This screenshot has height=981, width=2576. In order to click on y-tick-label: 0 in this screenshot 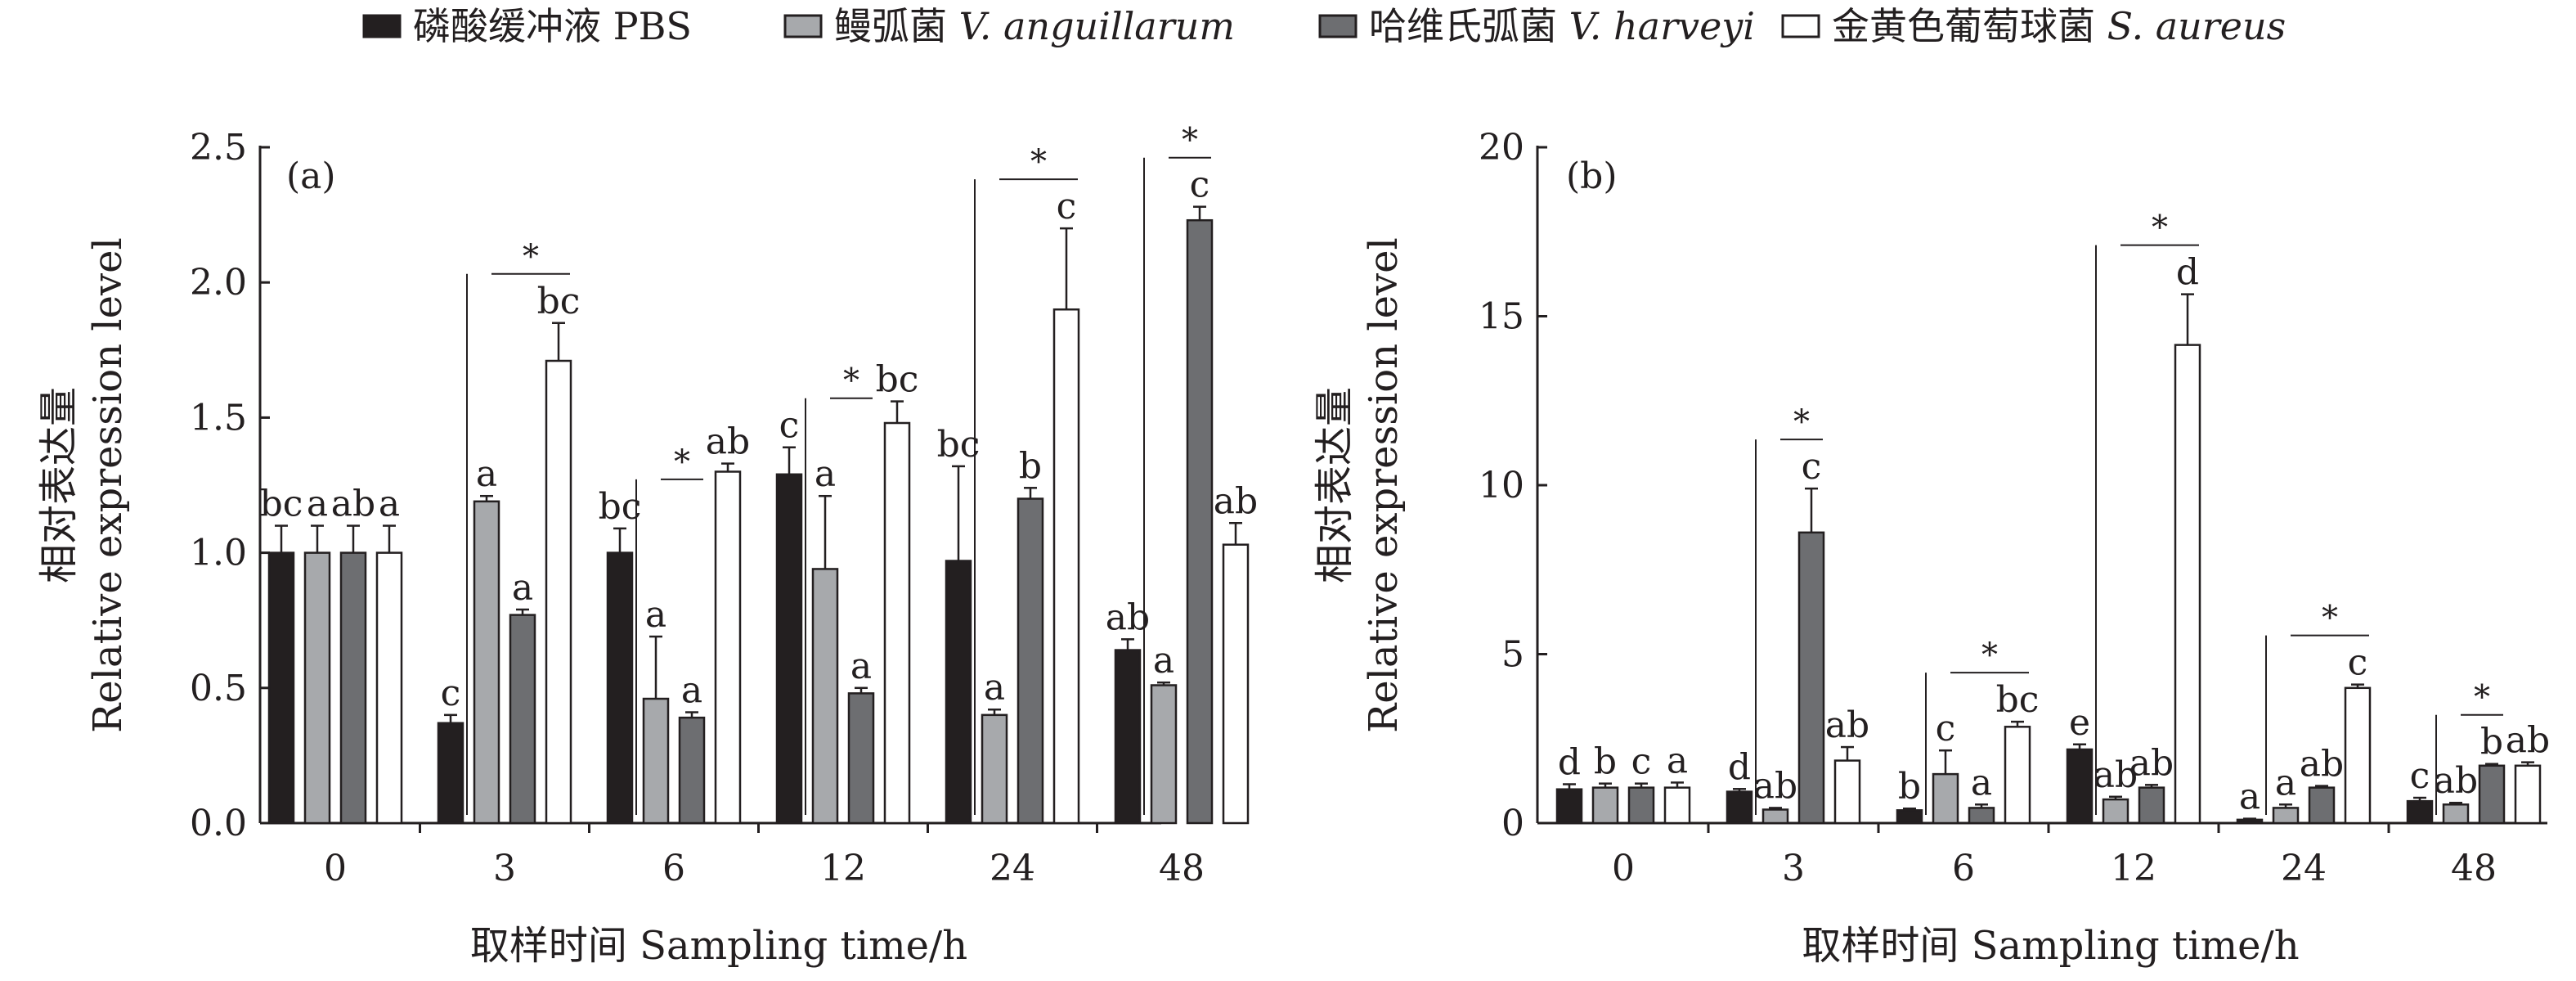, I will do `click(1512, 824)`.